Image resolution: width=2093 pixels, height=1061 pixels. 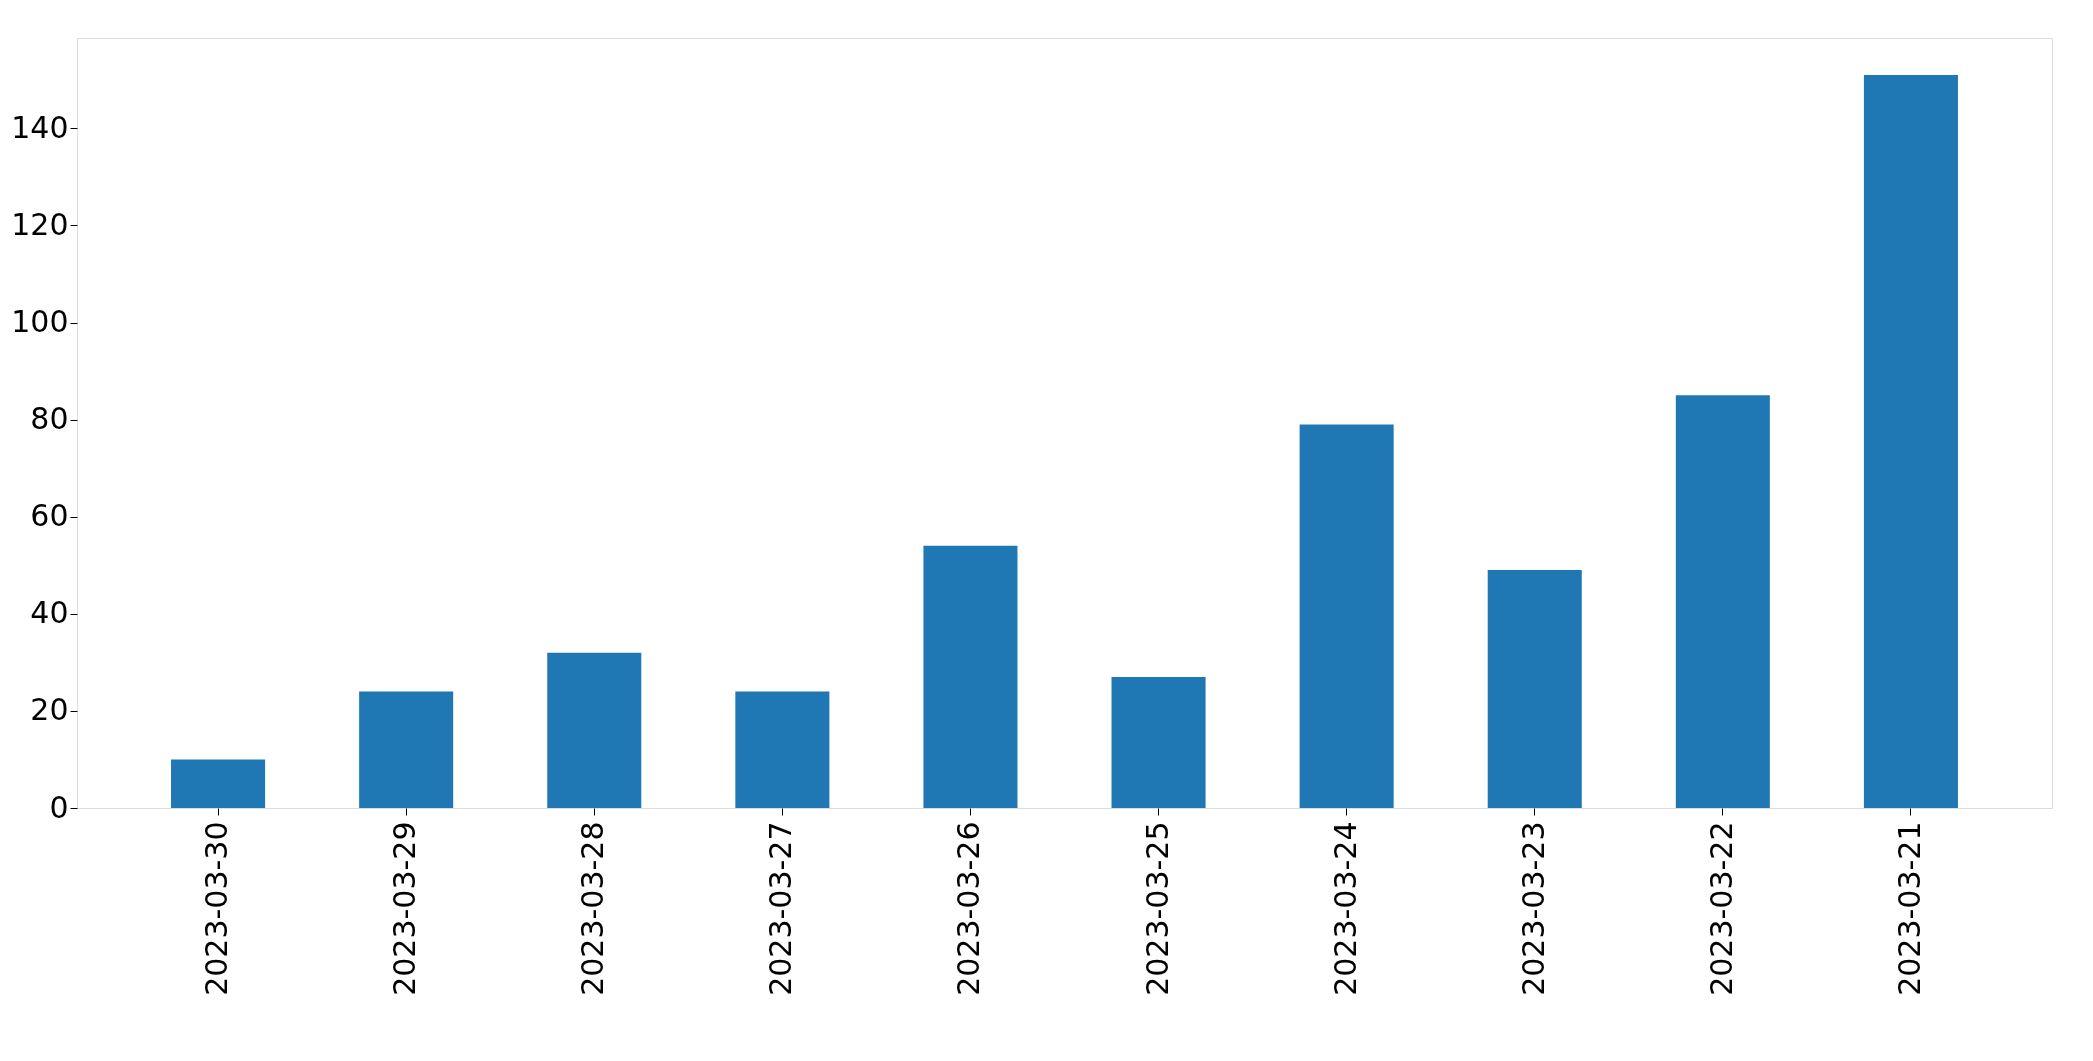 What do you see at coordinates (593, 908) in the screenshot?
I see `x-tick-label: 2023-03-28` at bounding box center [593, 908].